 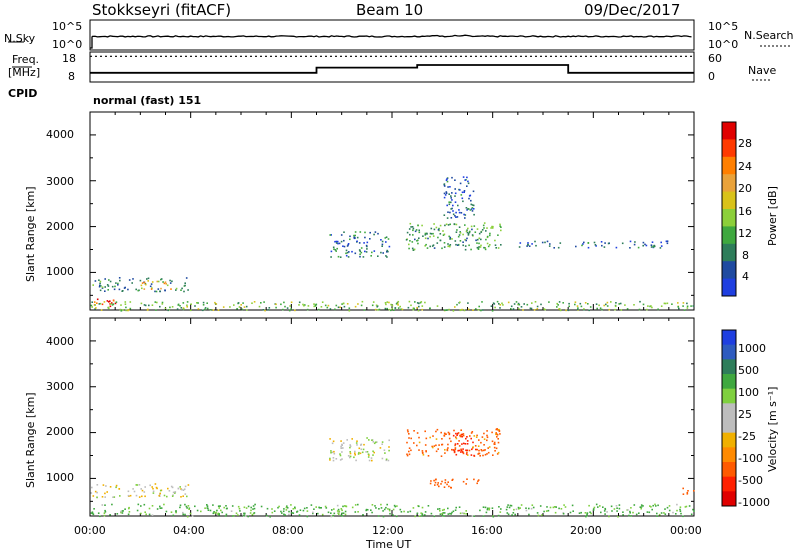 What do you see at coordinates (745, 414) in the screenshot?
I see `velocity-cbar-tick-25: 25` at bounding box center [745, 414].